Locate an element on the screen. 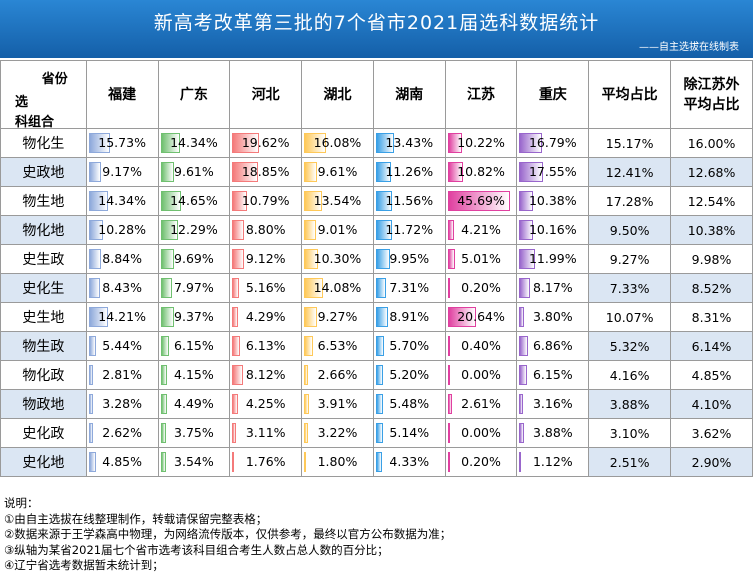  cell-value: 3.91% is located at coordinates (337, 403).